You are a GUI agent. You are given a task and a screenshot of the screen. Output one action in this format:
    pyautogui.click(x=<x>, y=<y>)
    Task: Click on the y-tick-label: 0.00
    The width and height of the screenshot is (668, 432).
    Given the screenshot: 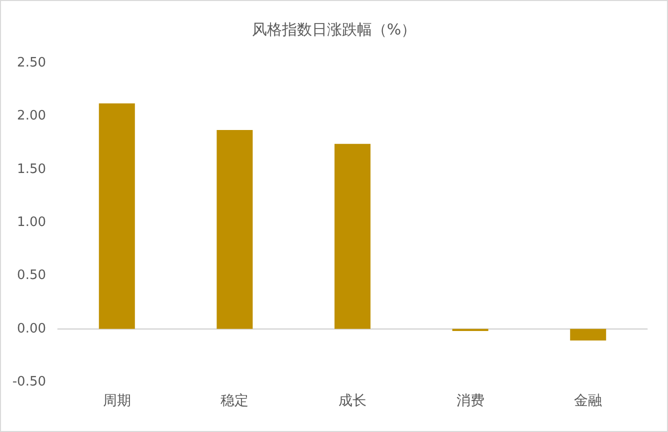 What is the action you would take?
    pyautogui.click(x=31, y=328)
    